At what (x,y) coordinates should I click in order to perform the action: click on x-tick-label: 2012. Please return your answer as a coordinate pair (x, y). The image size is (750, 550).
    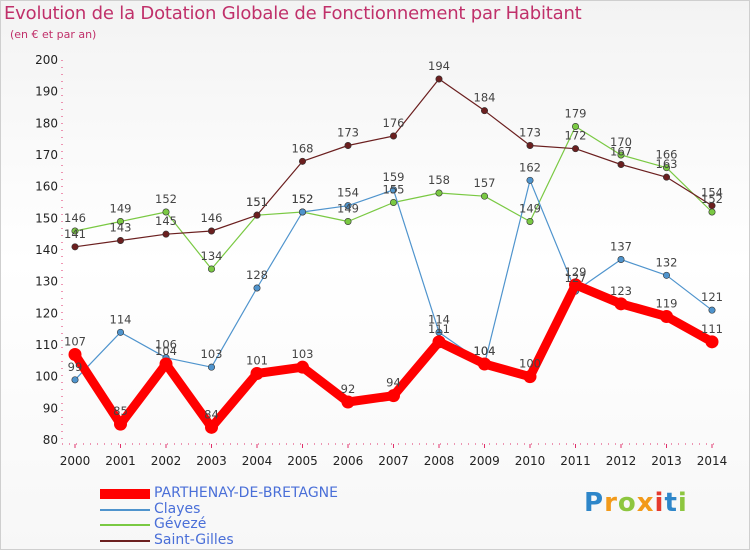
    Looking at the image, I should click on (621, 461).